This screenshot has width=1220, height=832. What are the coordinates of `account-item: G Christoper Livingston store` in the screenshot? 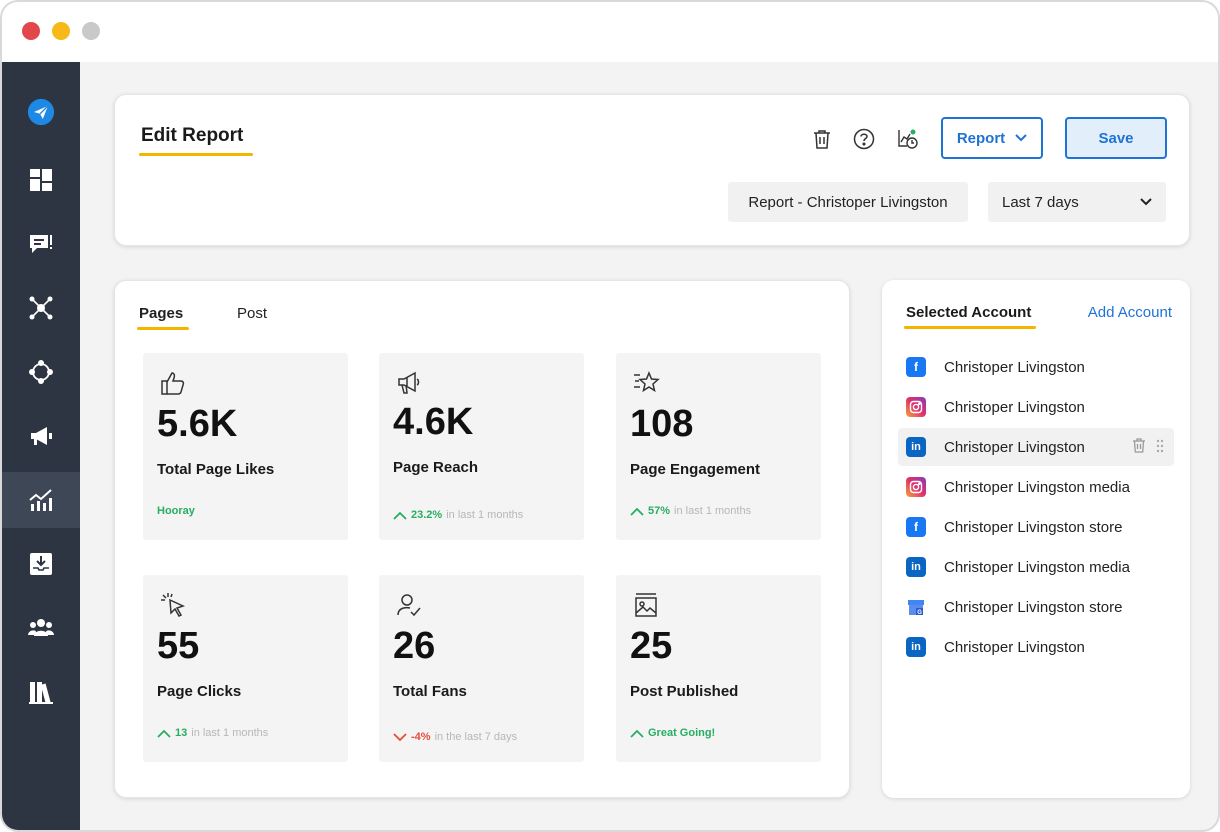 It's located at (1036, 607).